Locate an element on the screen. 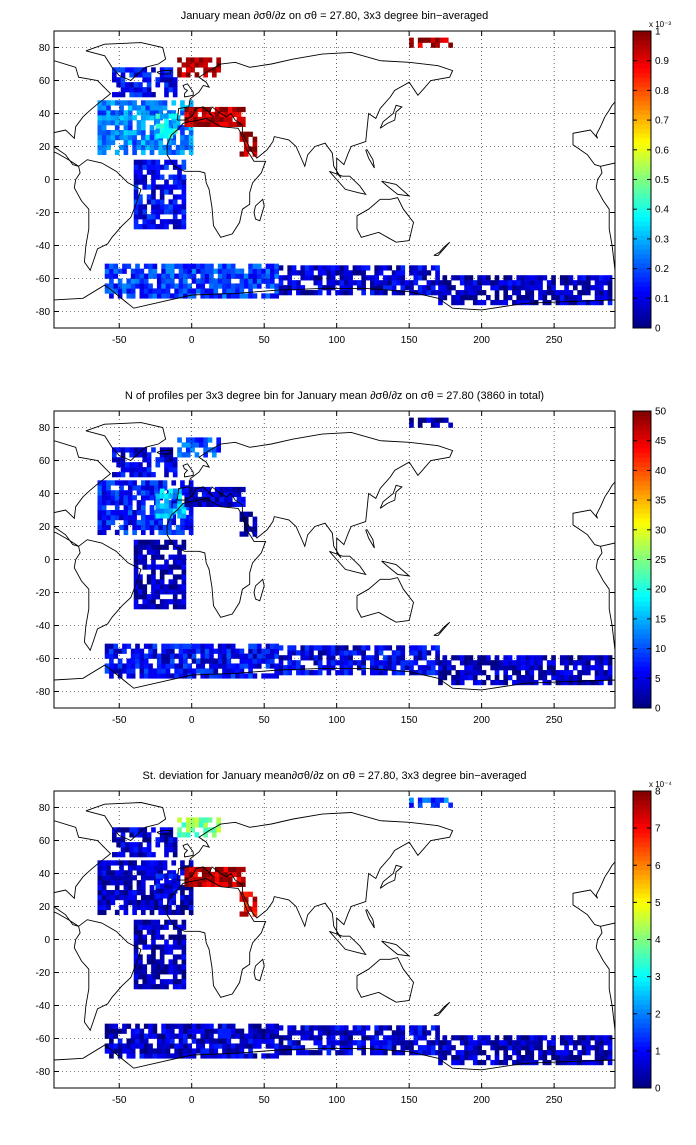 The height and width of the screenshot is (1145, 696). colorbar-tick-label: 5 is located at coordinates (658, 679).